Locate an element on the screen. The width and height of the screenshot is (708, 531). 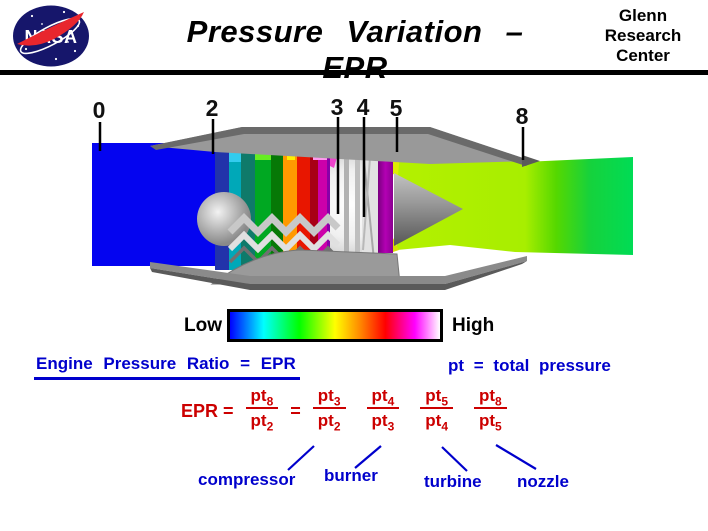
station-label-8: 8 is located at coordinates (522, 116).